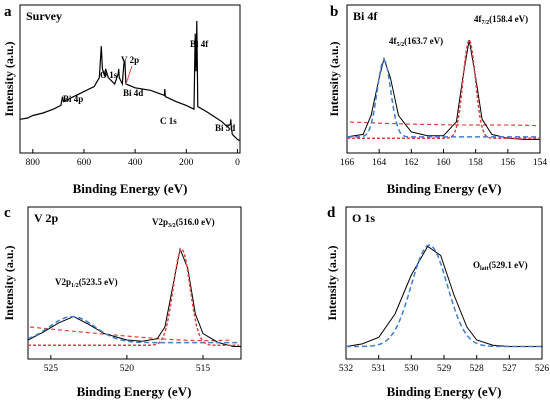 The height and width of the screenshot is (406, 550). What do you see at coordinates (346, 369) in the screenshot?
I see `x-tick-label: 532` at bounding box center [346, 369].